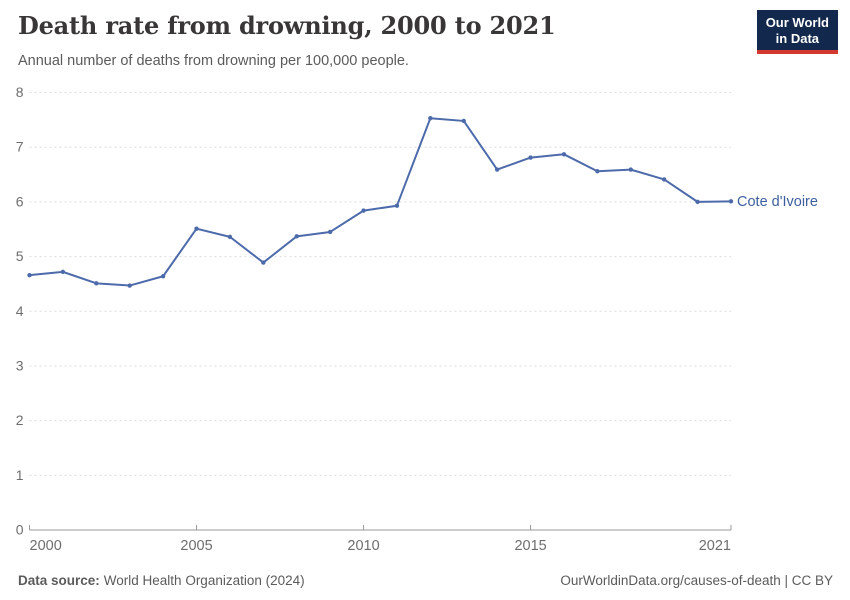 This screenshot has height=600, width=850. I want to click on y-tick-label: 5, so click(20, 256).